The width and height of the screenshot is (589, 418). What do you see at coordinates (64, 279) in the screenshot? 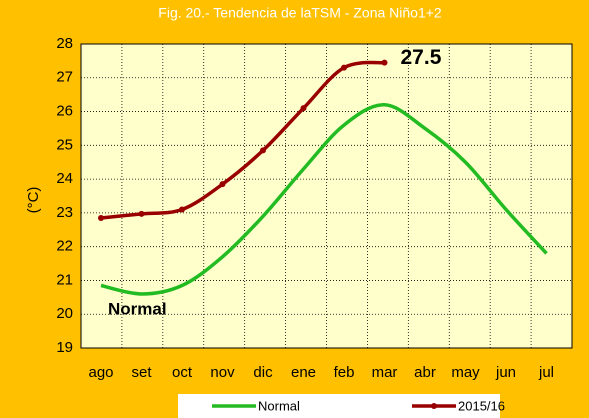
I see `y-tick-label: 21` at bounding box center [64, 279].